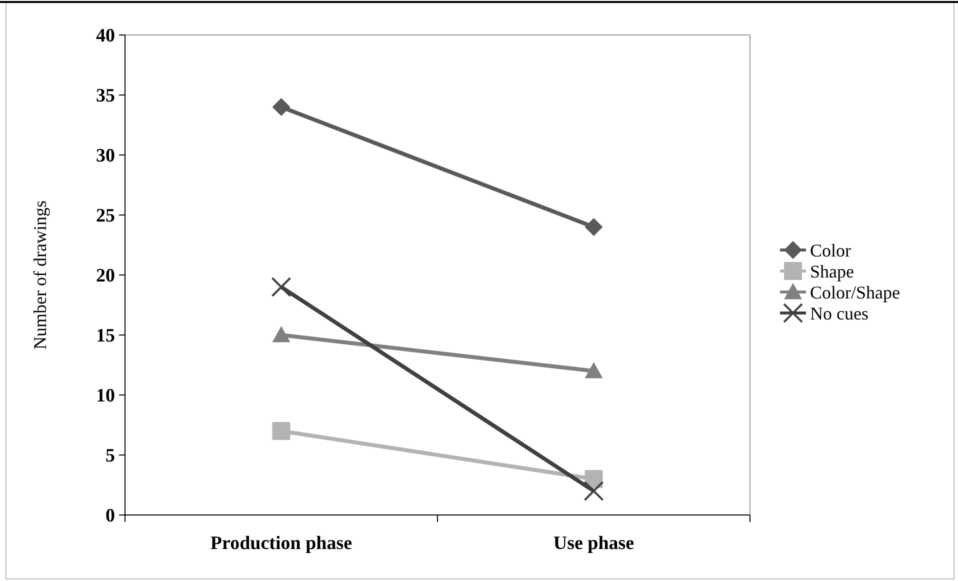 This screenshot has height=581, width=958. I want to click on y-tick-label: 30, so click(105, 156).